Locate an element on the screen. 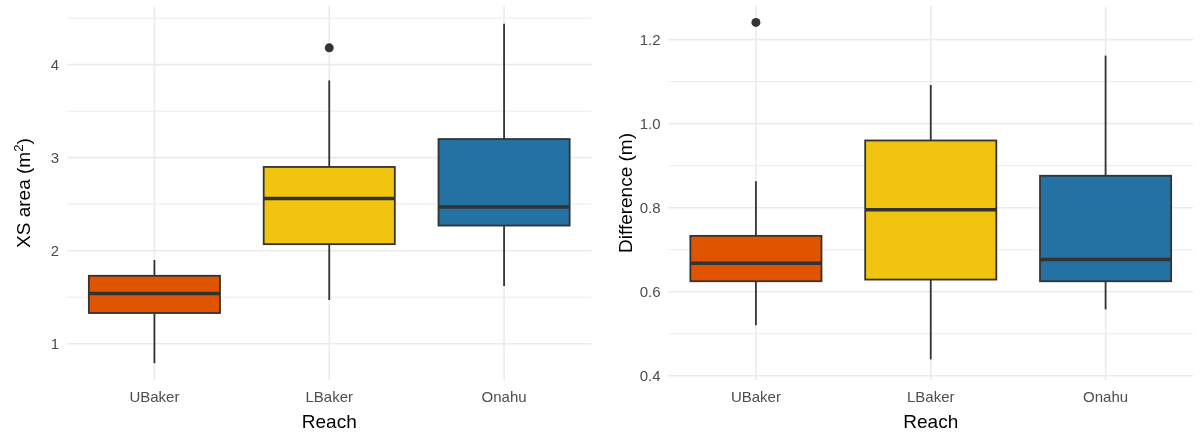  y-tick-label: 3 is located at coordinates (54, 157).